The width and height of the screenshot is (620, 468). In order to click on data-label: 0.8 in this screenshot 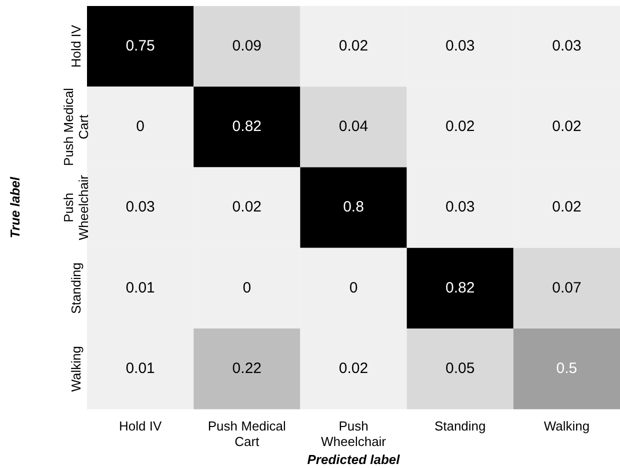, I will do `click(353, 207)`.